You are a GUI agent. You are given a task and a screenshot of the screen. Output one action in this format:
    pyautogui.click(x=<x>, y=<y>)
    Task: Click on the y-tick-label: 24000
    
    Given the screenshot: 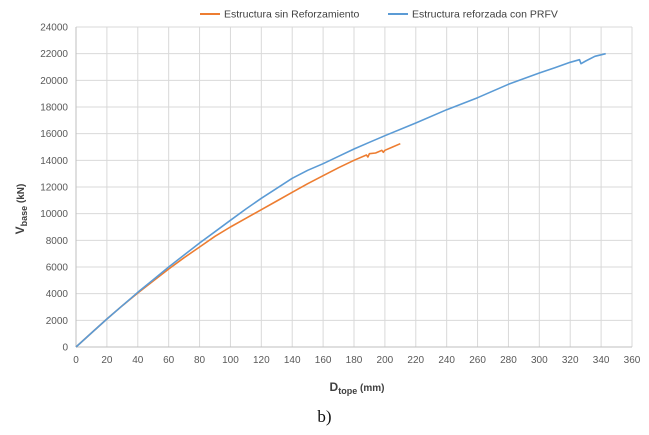 What is the action you would take?
    pyautogui.click(x=54, y=28)
    